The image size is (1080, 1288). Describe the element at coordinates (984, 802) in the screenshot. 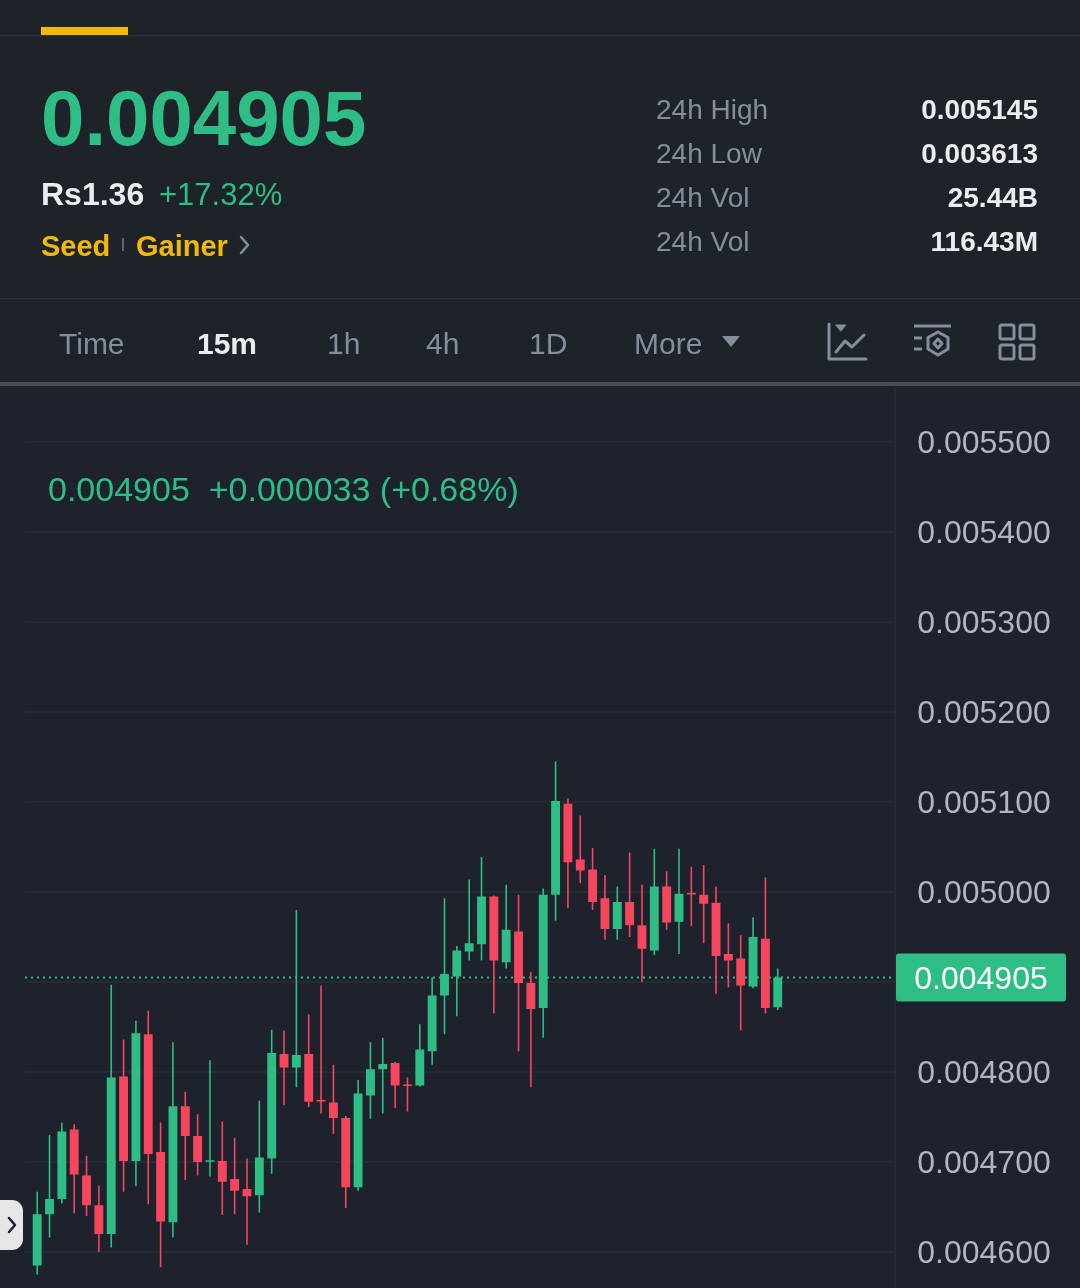

I see `y-tick-label: 0.005100` at that location.